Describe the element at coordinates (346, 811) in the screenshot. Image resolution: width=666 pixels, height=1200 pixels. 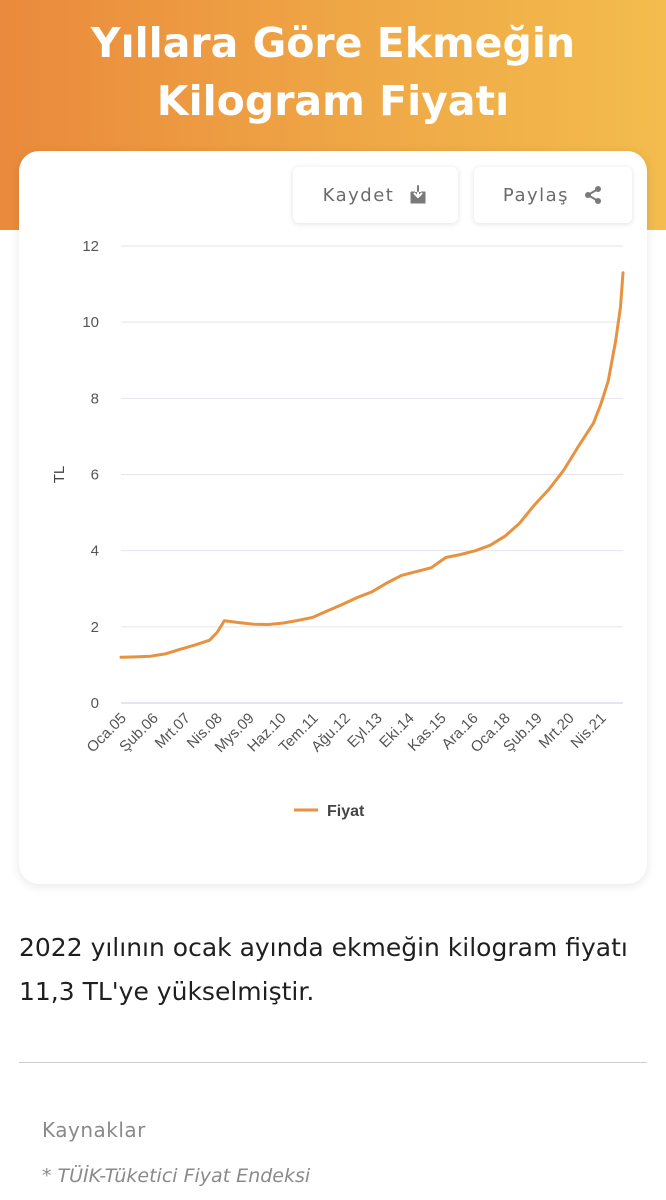
I see `legend-label-fiyat: Fiyat` at that location.